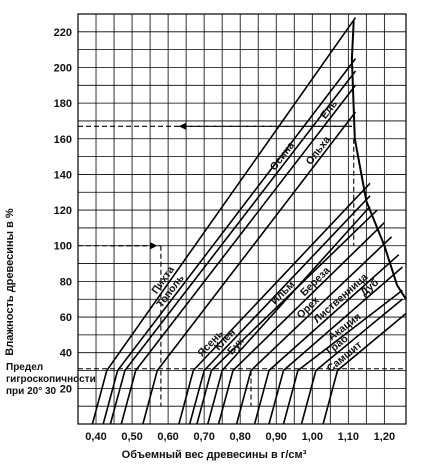 The height and width of the screenshot is (470, 422). What do you see at coordinates (63, 247) in the screenshot?
I see `y-tick-label: 100` at bounding box center [63, 247].